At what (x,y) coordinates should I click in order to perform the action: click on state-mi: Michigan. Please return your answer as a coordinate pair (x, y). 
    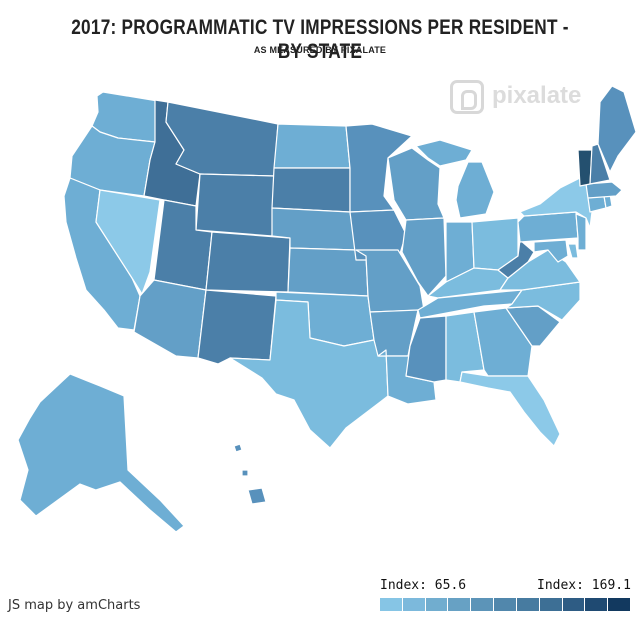
    Looking at the image, I should click on (475, 190).